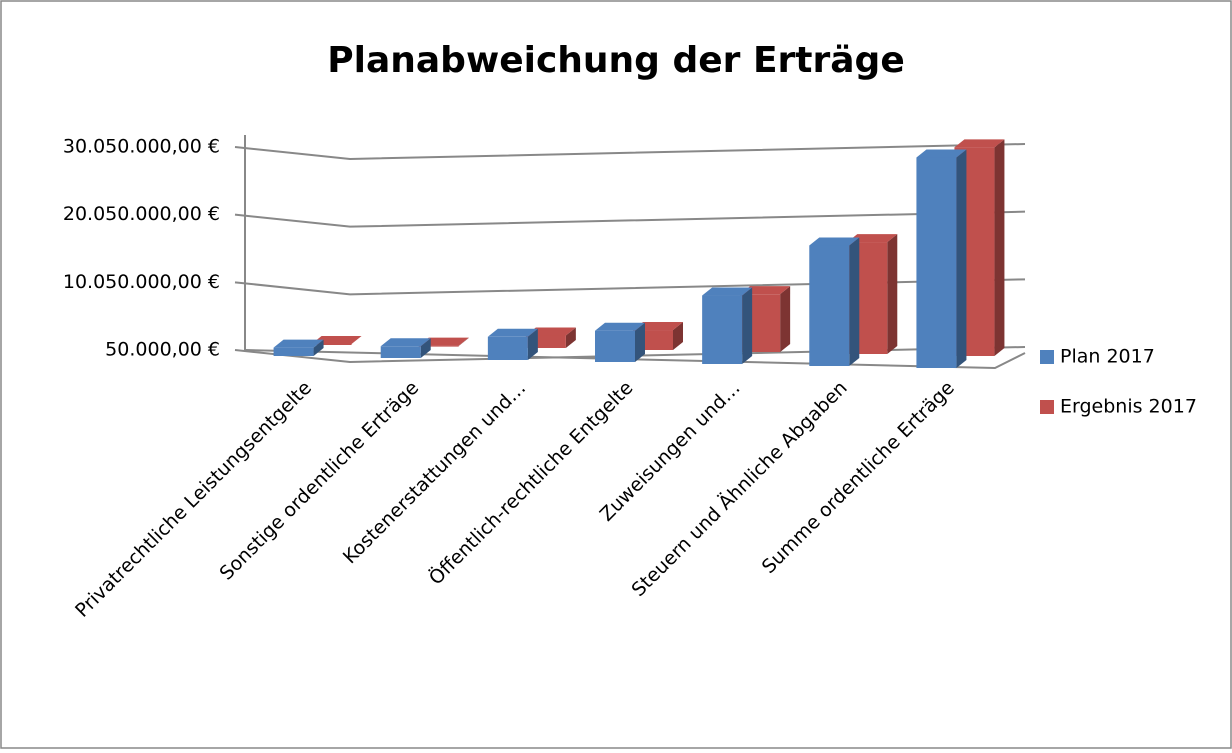 The image size is (1232, 753). Describe the element at coordinates (1107, 357) in the screenshot. I see `legend-label: Plan 2017` at that location.